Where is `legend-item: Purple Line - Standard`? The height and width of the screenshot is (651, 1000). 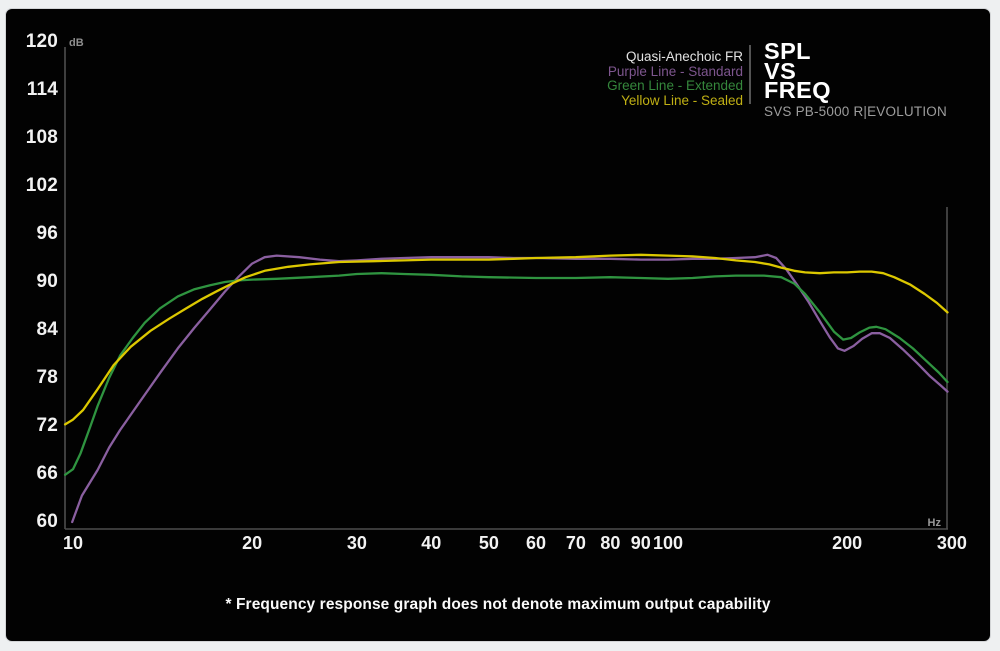
legend-item: Purple Line - Standard is located at coordinates (675, 71).